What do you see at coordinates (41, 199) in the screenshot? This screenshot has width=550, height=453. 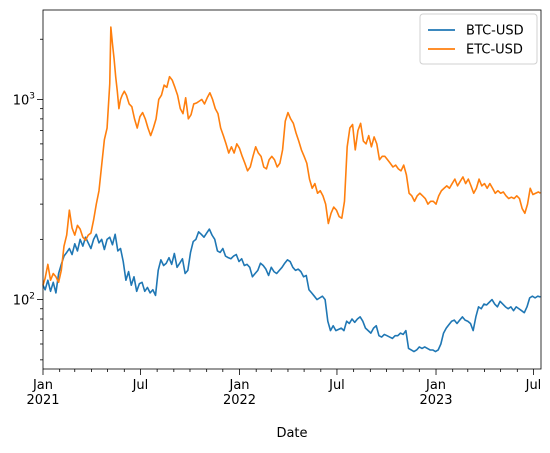 I see `y-minor-ticks` at bounding box center [41, 199].